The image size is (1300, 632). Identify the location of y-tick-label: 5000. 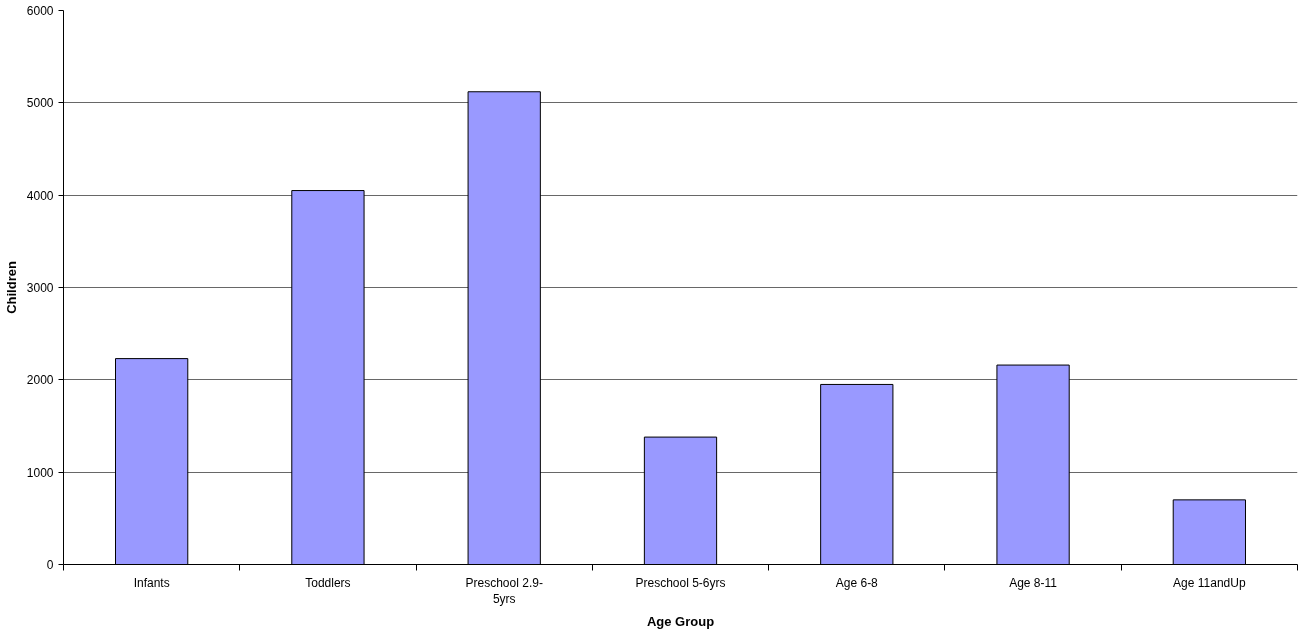
(40, 103).